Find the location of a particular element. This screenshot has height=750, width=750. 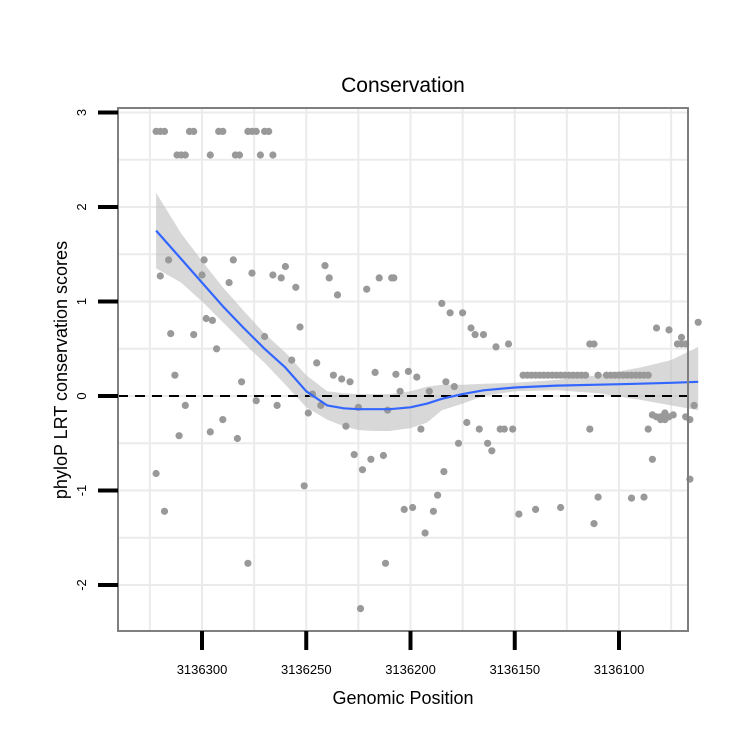

chart-title: Conservation is located at coordinates (403, 85).